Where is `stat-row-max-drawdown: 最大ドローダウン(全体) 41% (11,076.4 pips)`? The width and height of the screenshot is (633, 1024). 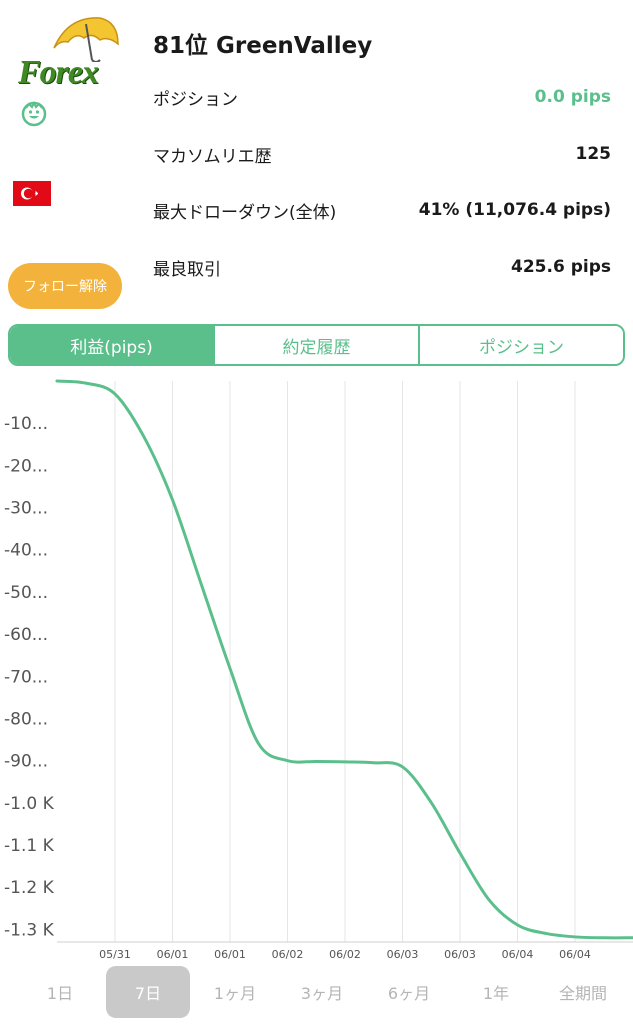 stat-row-max-drawdown: 最大ドローダウン(全体) 41% (11,076.4 pips) is located at coordinates (382, 210).